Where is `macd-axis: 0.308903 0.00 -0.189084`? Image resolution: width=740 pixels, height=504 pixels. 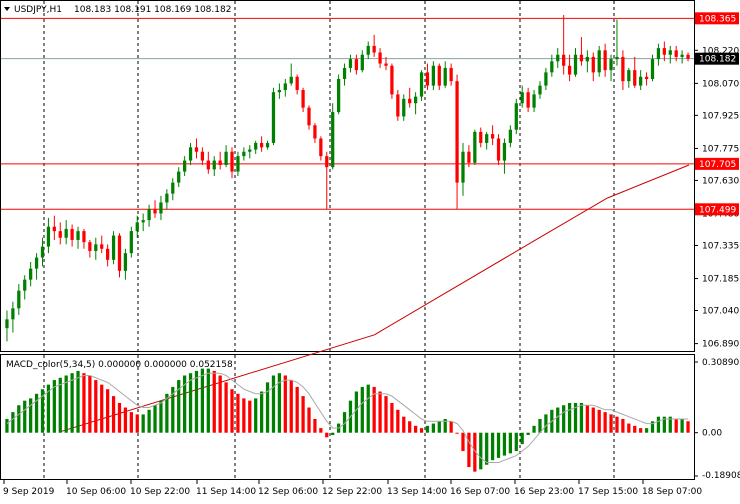 macd-axis: 0.308903 0.00 -0.189084 is located at coordinates (717, 419).